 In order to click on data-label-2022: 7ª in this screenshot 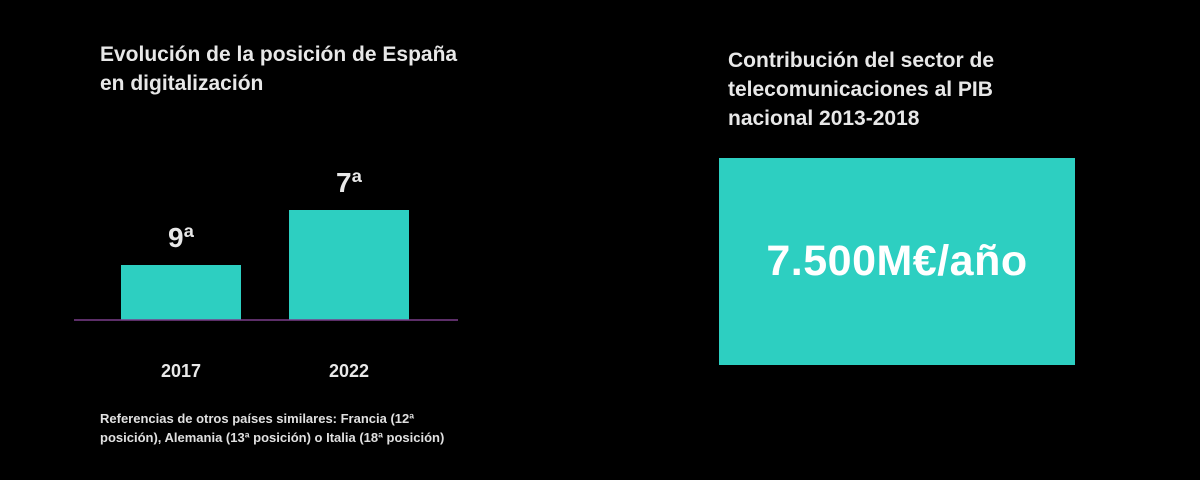, I will do `click(349, 182)`.